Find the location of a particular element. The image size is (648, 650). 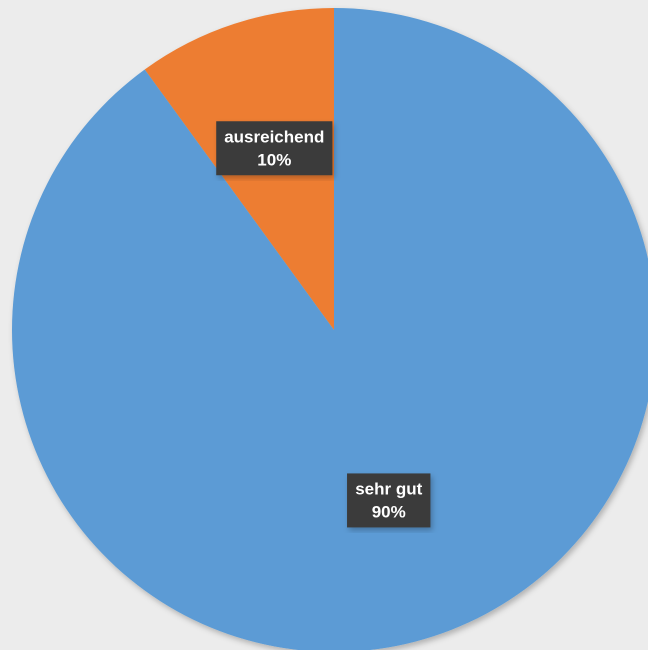

data-label-sehr-gut: sehr gut 90% is located at coordinates (389, 500).